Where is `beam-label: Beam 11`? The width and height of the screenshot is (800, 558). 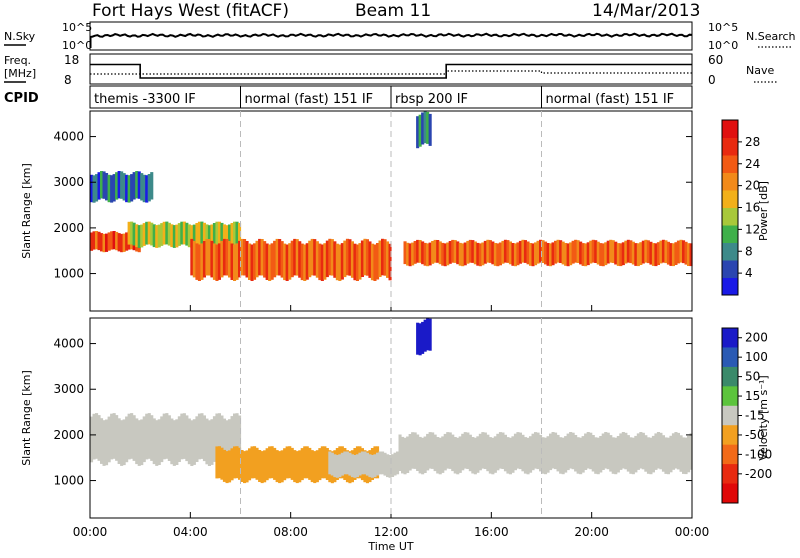 beam-label: Beam 11 is located at coordinates (393, 11).